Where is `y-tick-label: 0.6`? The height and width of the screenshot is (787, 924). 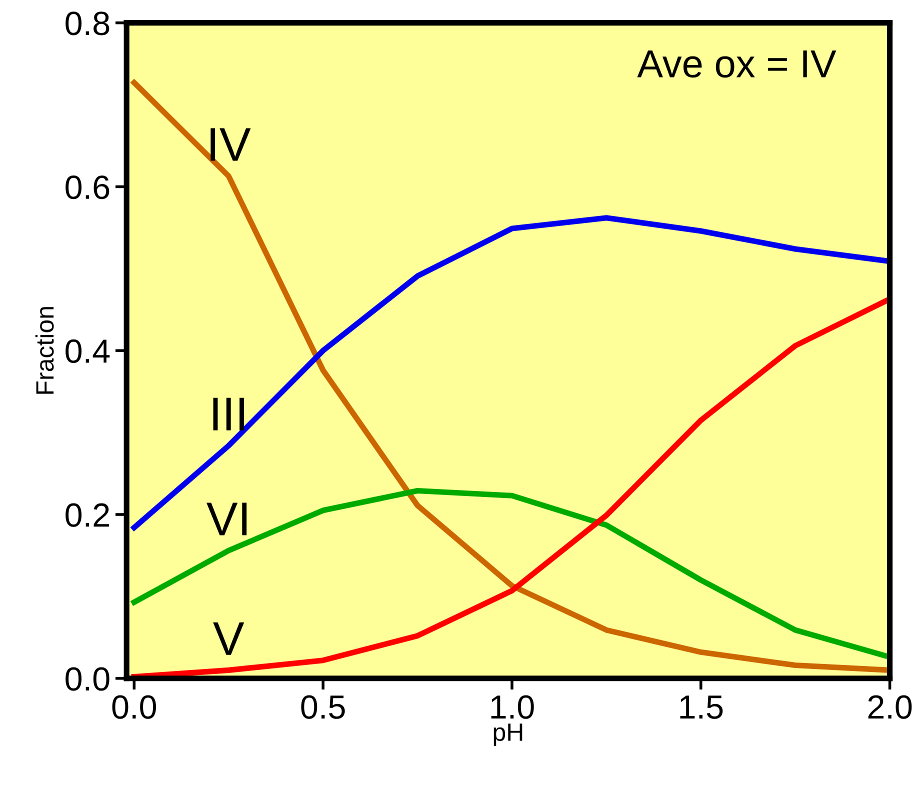
y-tick-label: 0.6 is located at coordinates (88, 188).